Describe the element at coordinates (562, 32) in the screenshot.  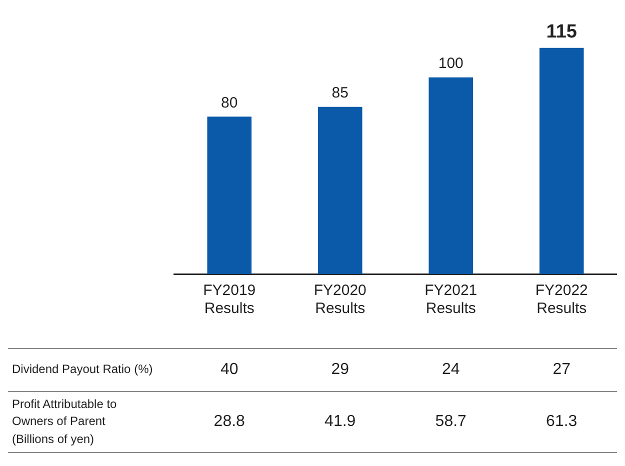
I see `data-label: 115` at that location.